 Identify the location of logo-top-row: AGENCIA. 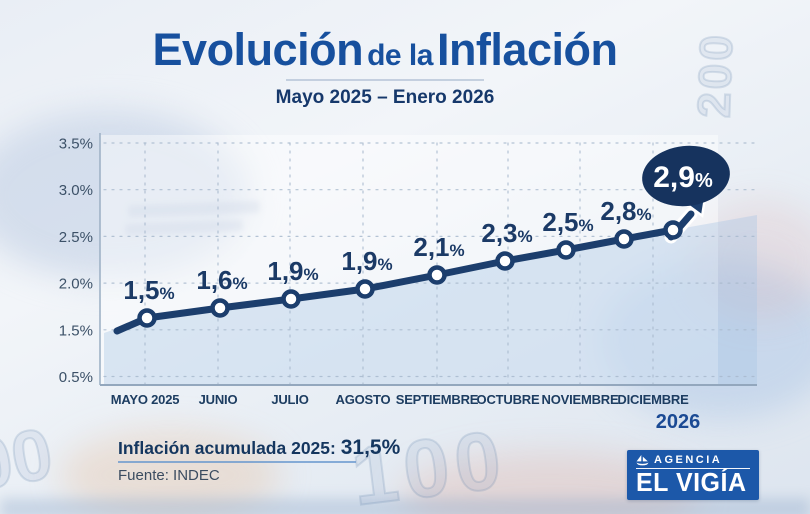
(693, 461).